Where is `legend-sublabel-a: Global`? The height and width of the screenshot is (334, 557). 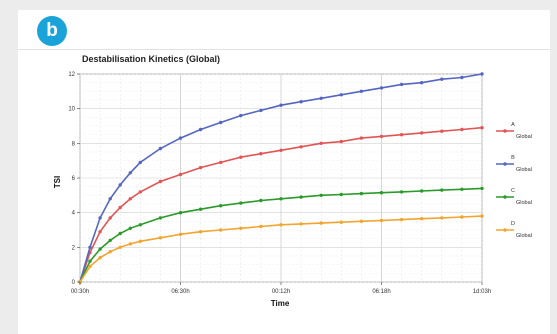
legend-sublabel-a: Global is located at coordinates (524, 137).